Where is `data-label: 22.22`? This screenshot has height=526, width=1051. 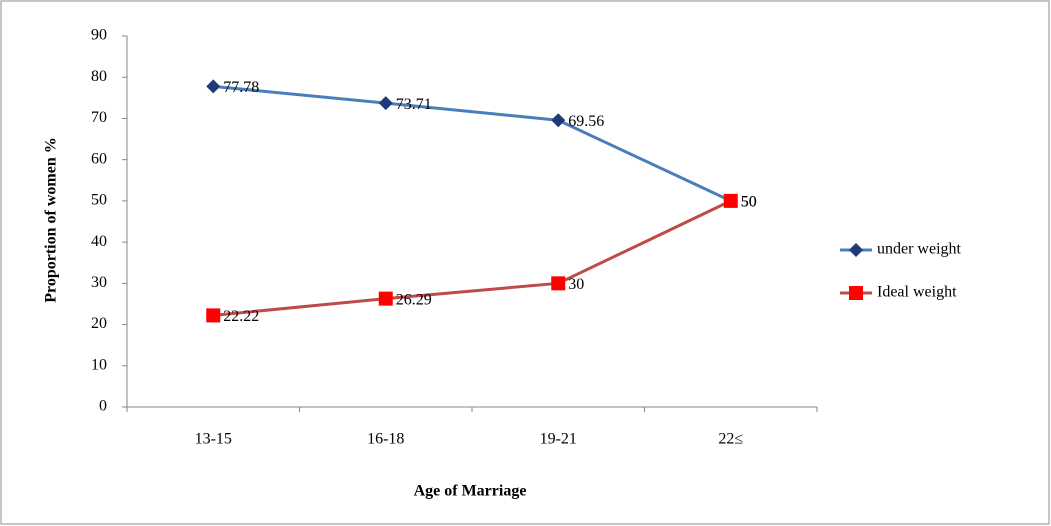
data-label: 22.22 is located at coordinates (241, 316).